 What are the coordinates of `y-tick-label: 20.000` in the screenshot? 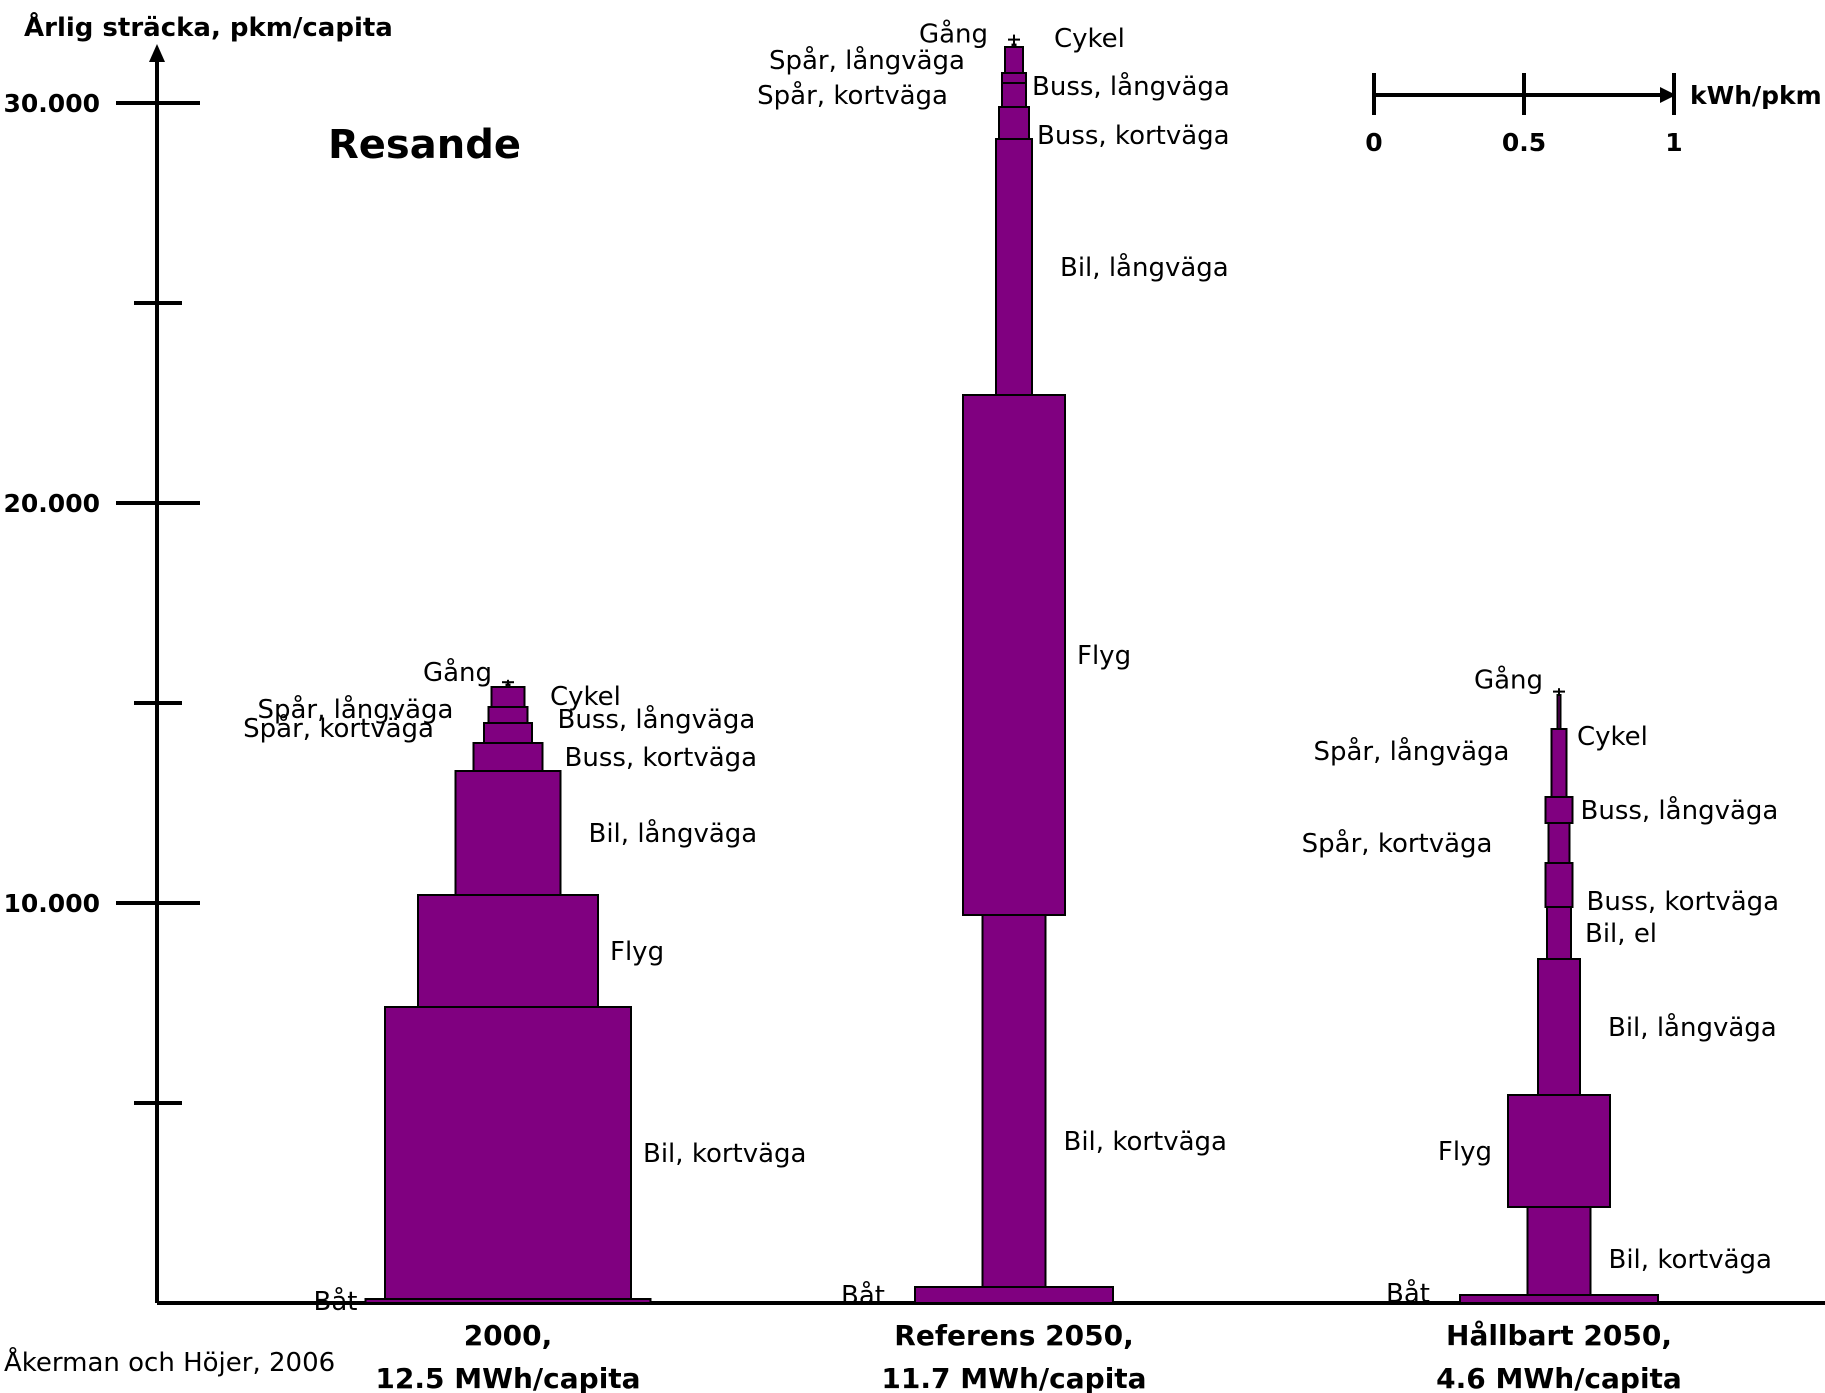 It's located at (52, 503).